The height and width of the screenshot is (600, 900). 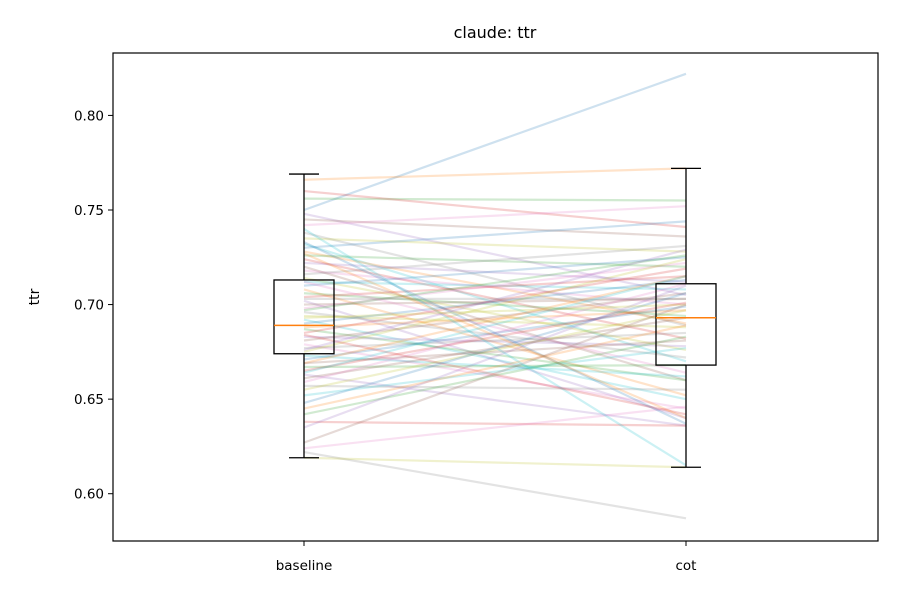 I want to click on x-axis: baseline cot, so click(x=486, y=557).